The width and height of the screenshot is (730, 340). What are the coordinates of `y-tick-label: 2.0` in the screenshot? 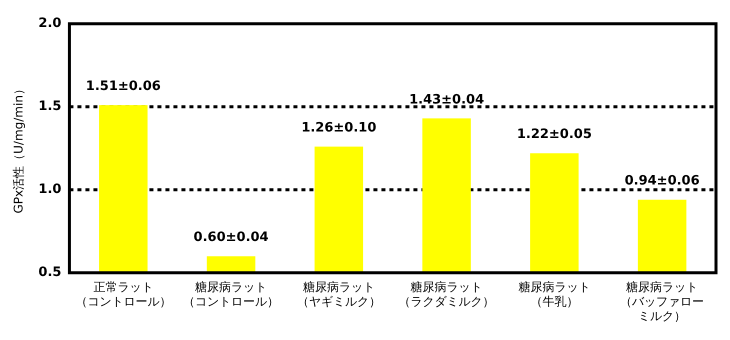 It's located at (50, 24).